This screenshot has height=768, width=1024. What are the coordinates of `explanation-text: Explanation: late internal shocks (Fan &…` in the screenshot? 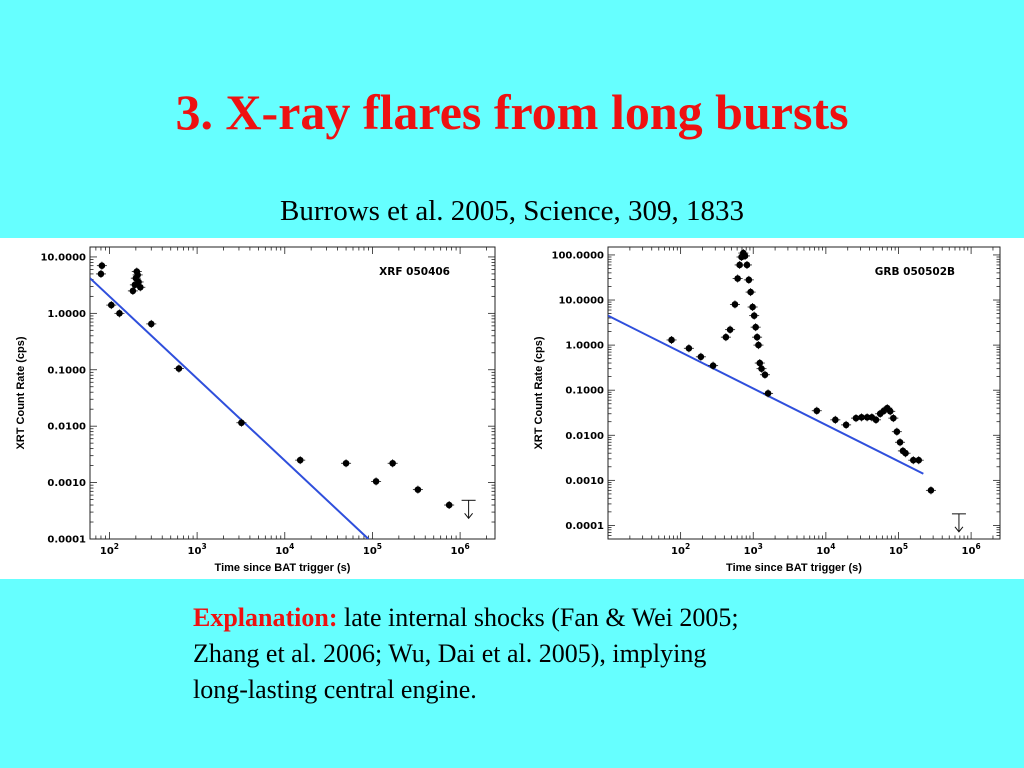 It's located at (553, 654).